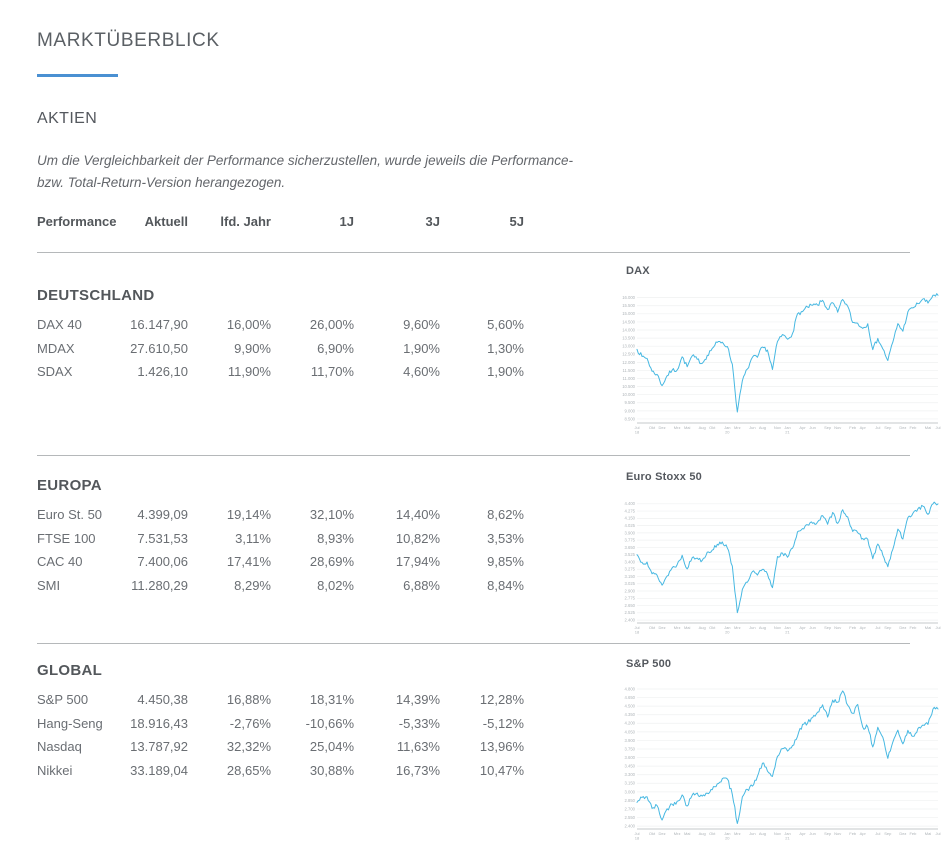 The image size is (946, 843). What do you see at coordinates (250, 723) in the screenshot?
I see `value-cell: -2,76%` at bounding box center [250, 723].